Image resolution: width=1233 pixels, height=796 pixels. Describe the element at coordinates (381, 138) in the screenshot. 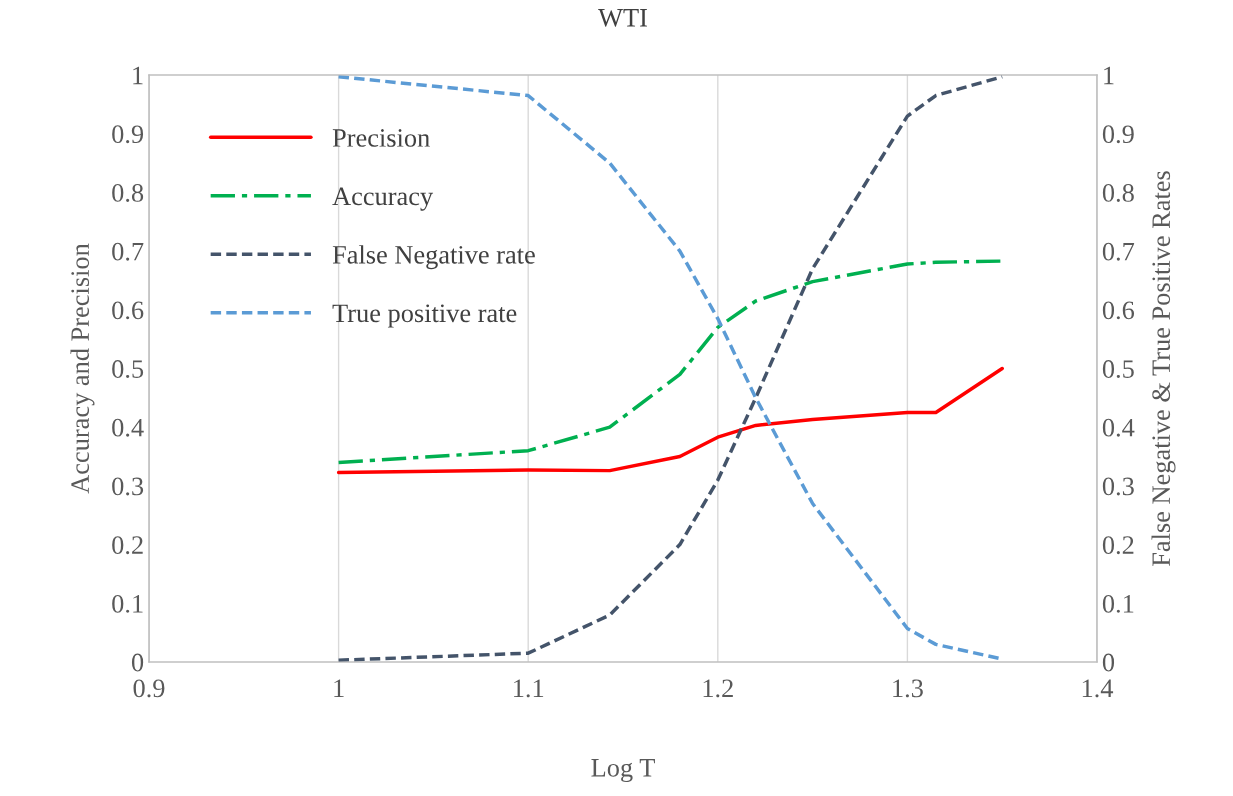

I see `legend-label: Precision` at that location.